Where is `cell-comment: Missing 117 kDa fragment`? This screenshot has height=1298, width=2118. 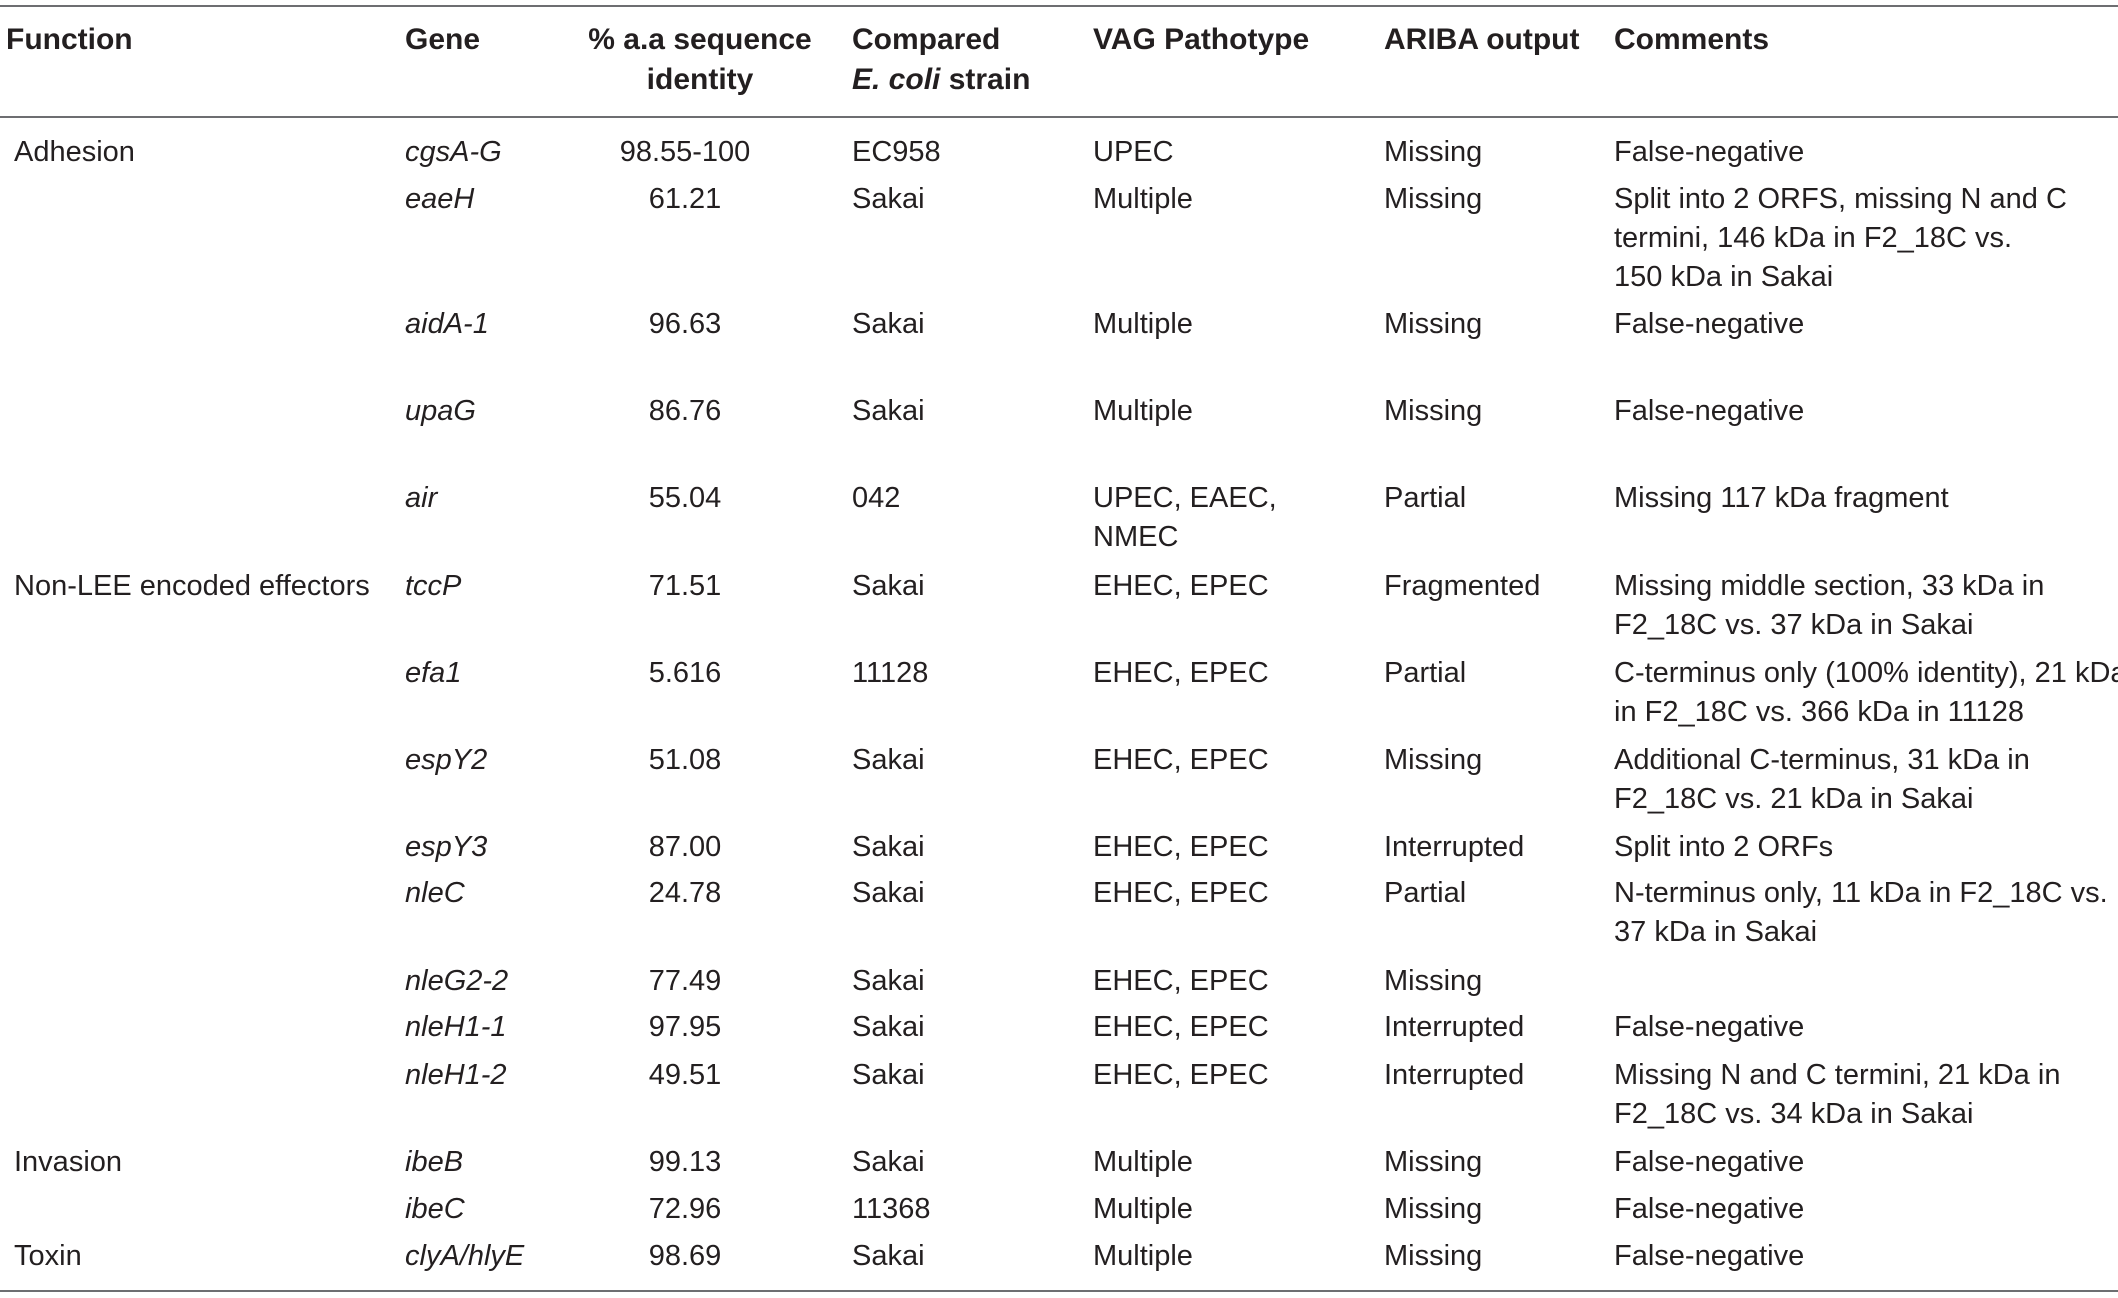
cell-comment: Missing 117 kDa fragment is located at coordinates (1781, 498).